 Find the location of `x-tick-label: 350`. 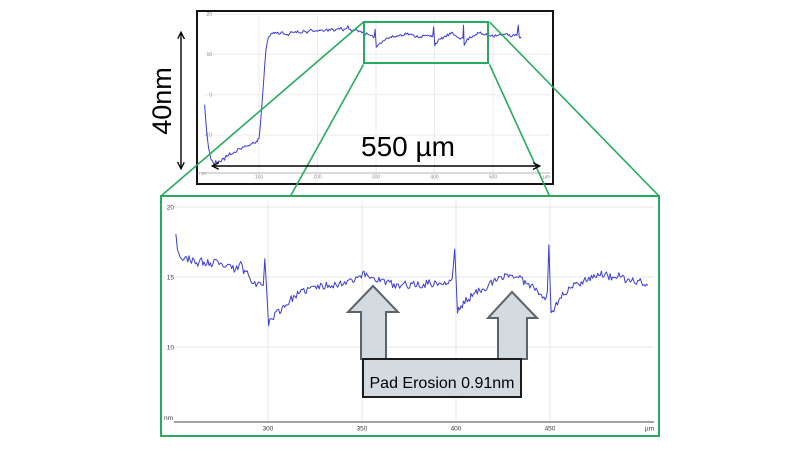

x-tick-label: 350 is located at coordinates (362, 429).